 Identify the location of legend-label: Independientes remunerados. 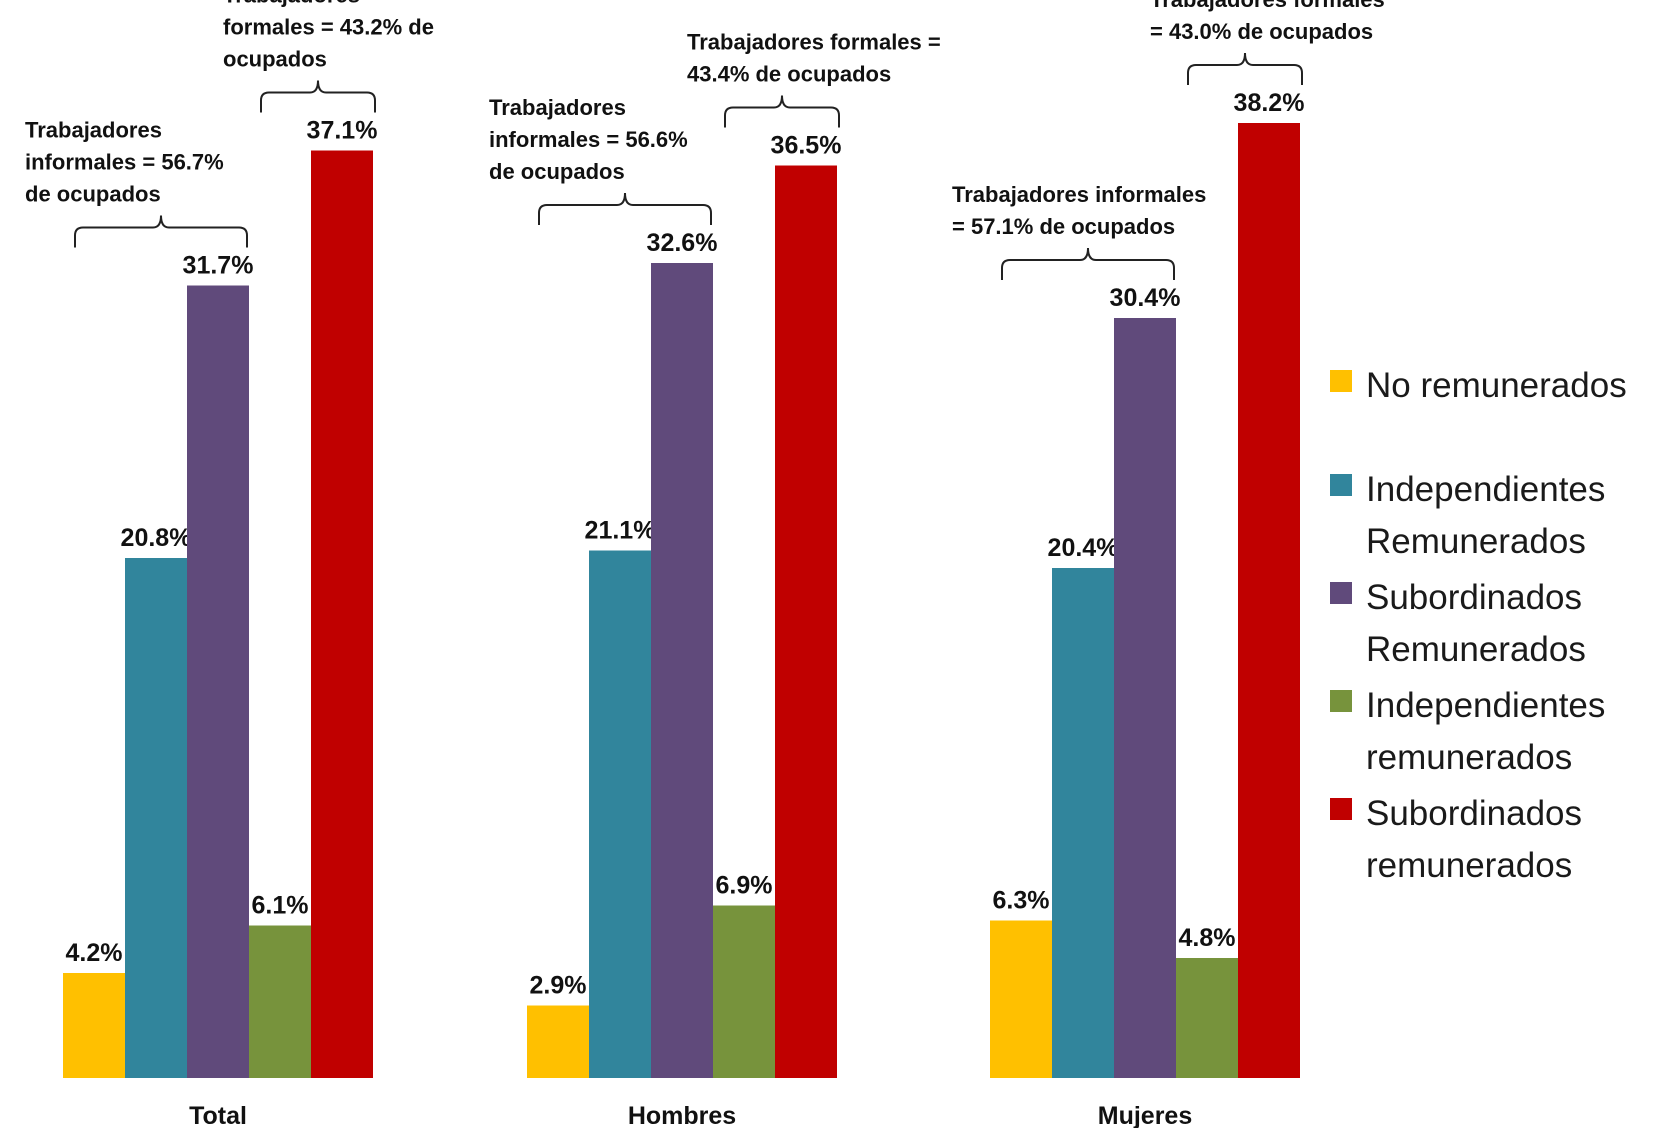
(1486, 731).